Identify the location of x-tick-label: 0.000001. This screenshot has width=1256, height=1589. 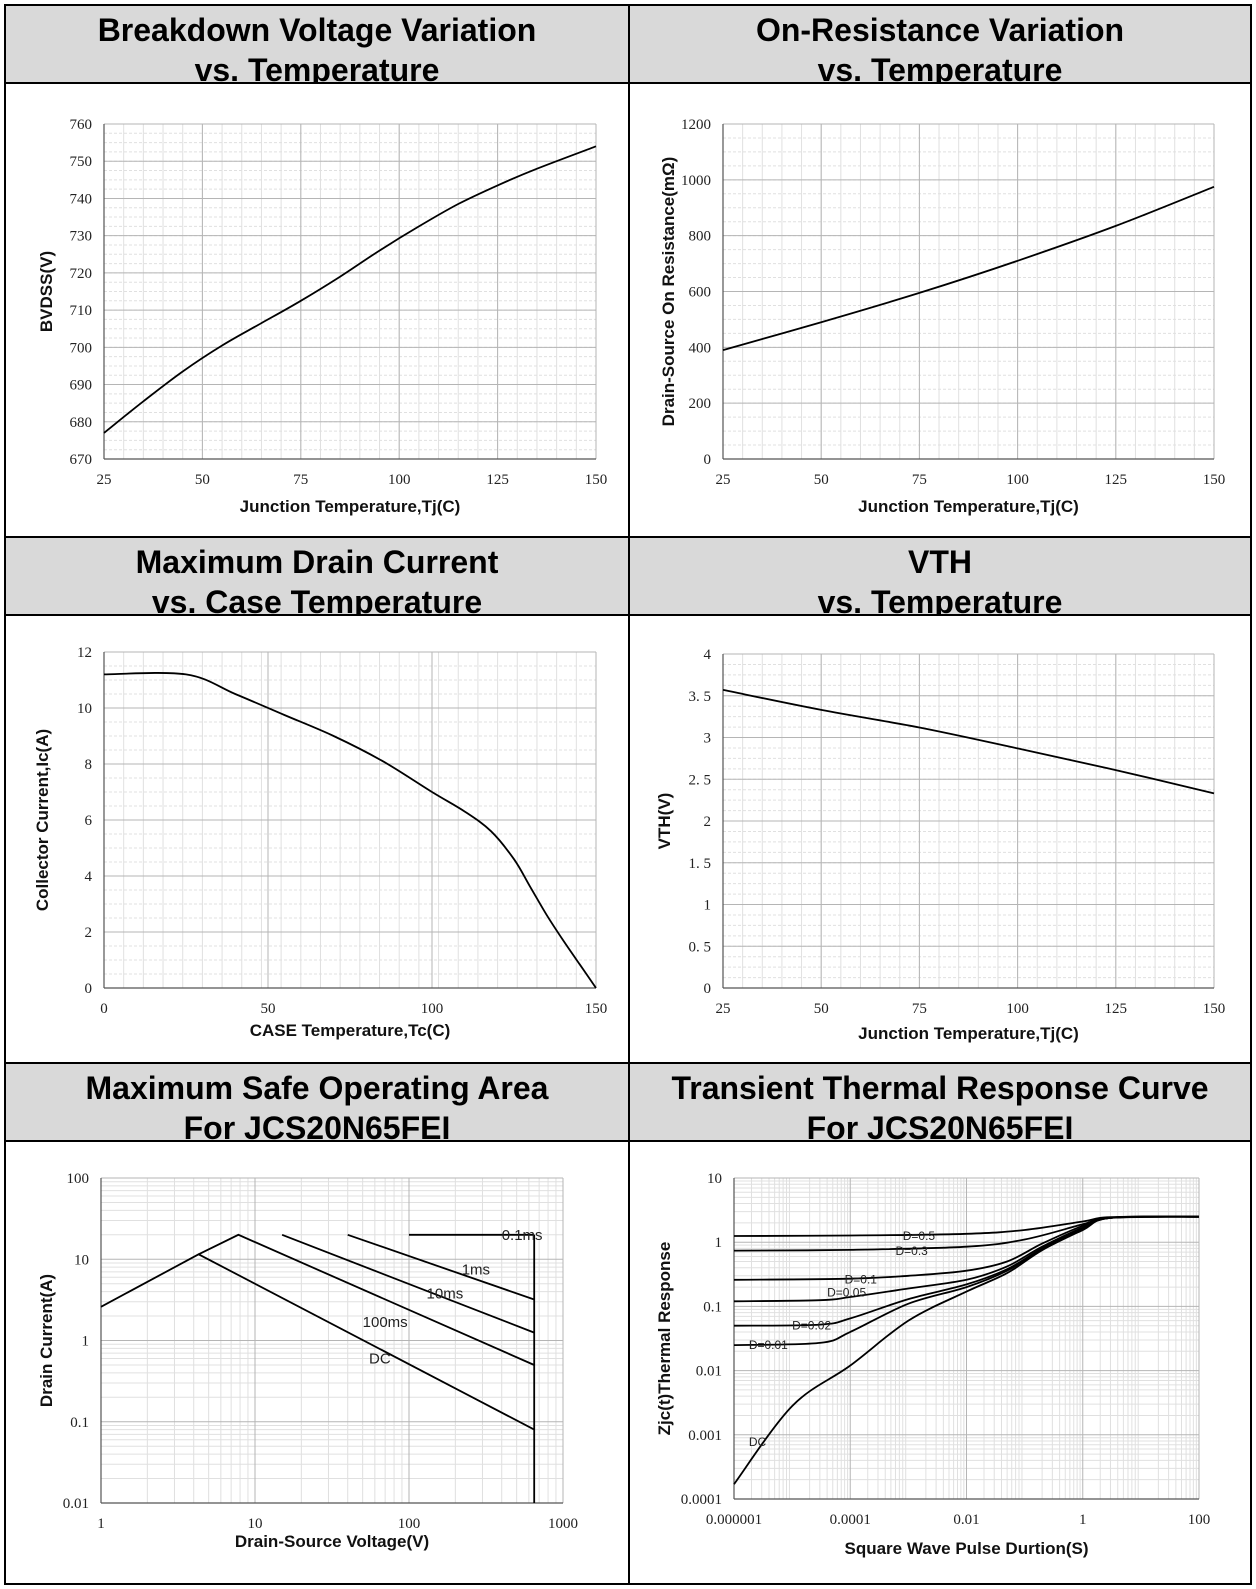
(734, 1520).